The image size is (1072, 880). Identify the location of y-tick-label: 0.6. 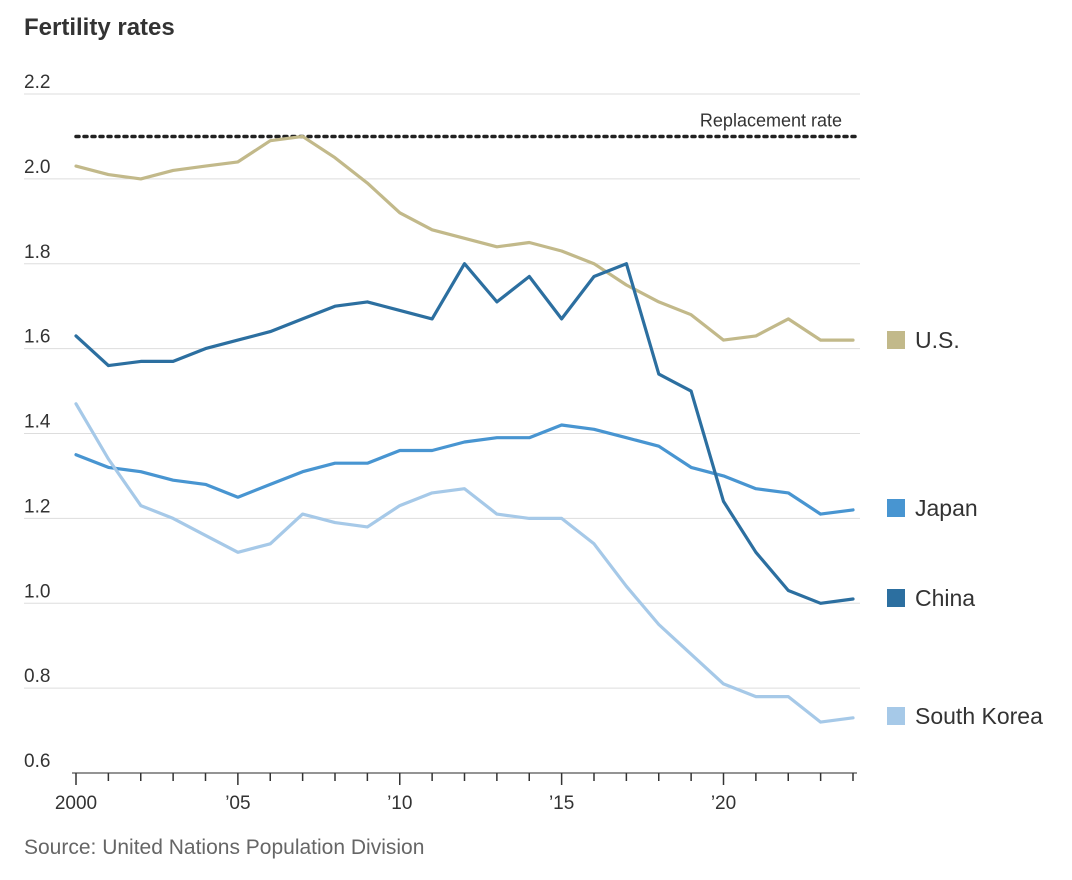
(37, 761).